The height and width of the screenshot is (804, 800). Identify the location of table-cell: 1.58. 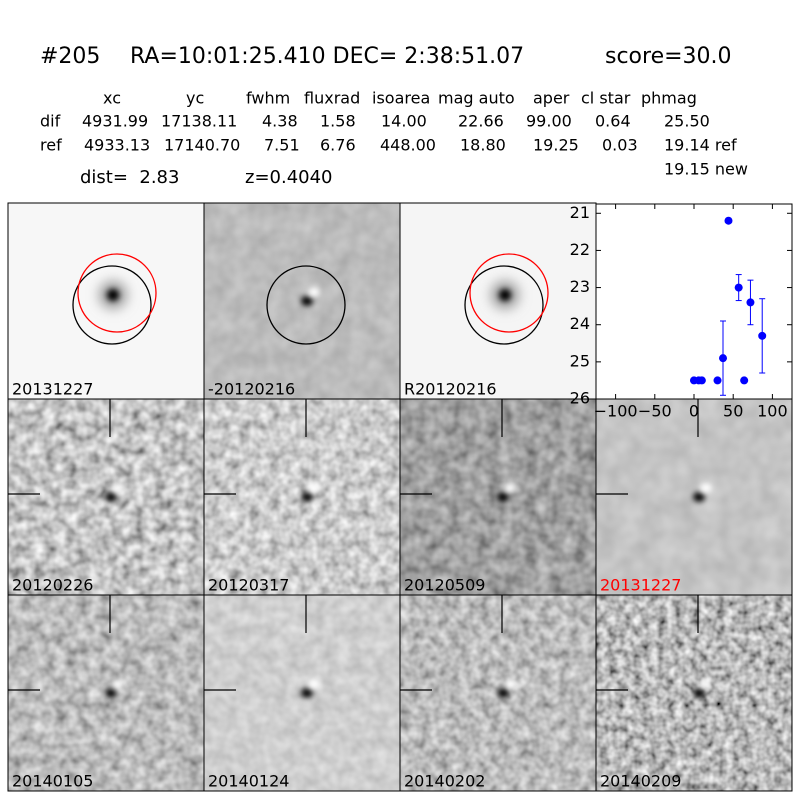
(338, 121).